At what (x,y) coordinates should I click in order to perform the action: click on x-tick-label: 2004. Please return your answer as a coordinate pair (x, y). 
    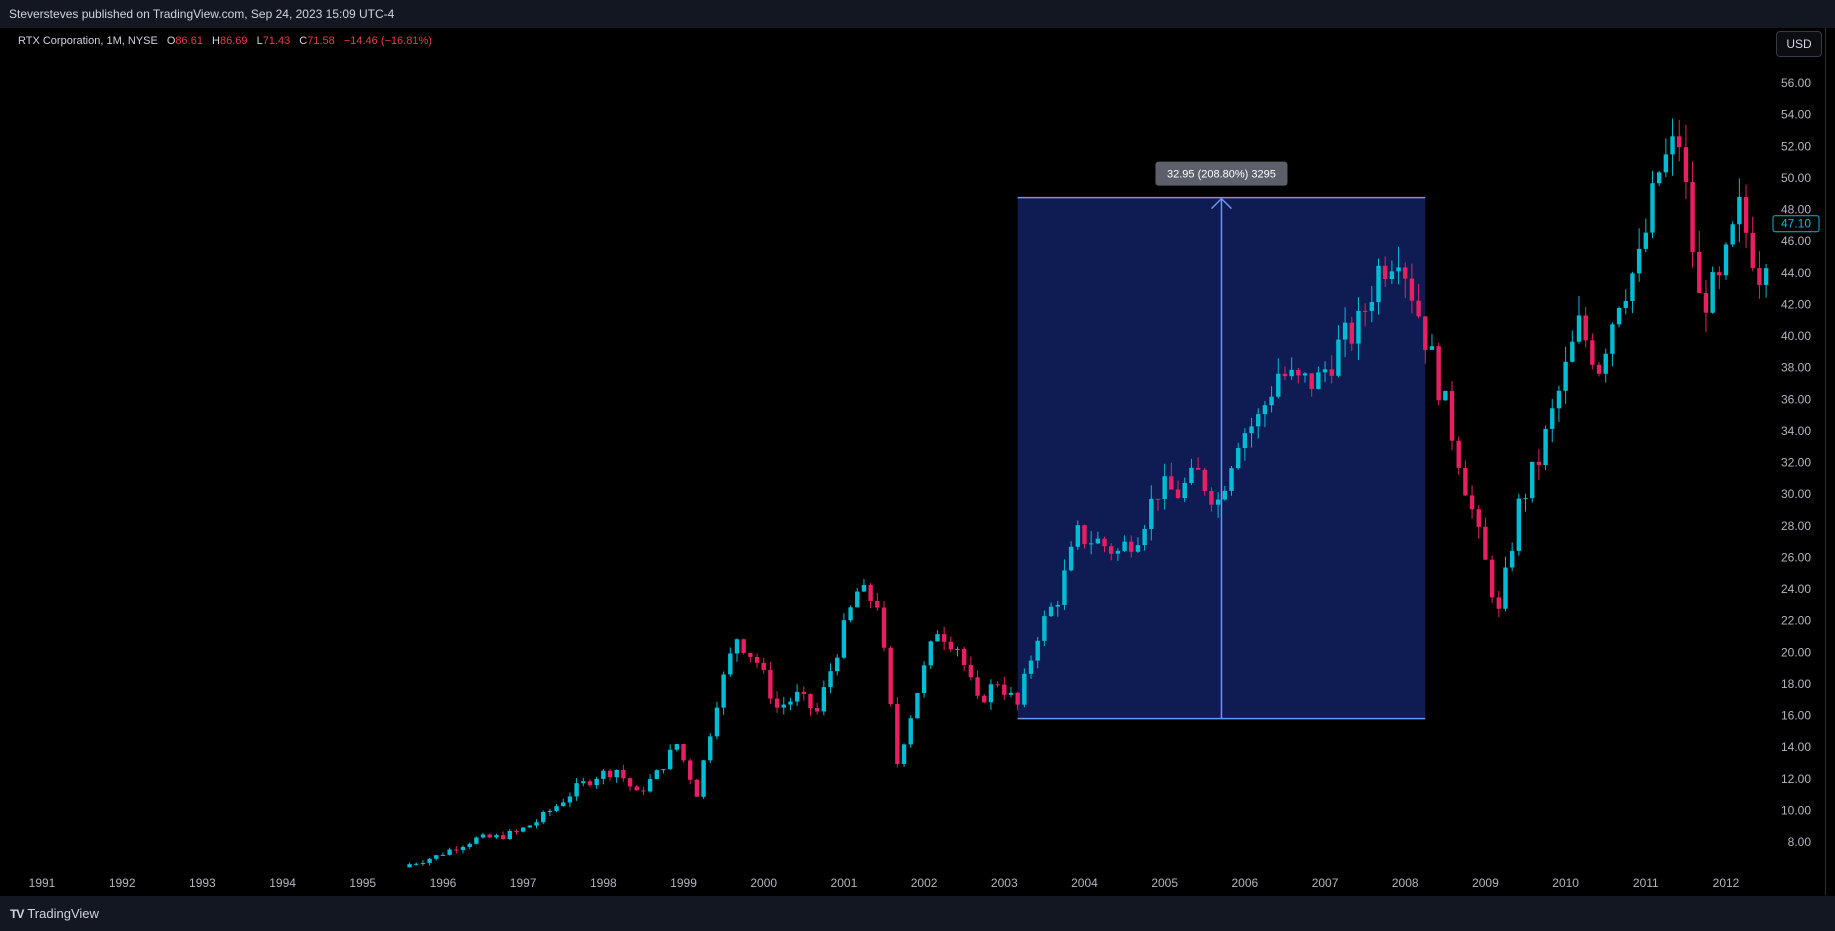
    Looking at the image, I should click on (1084, 883).